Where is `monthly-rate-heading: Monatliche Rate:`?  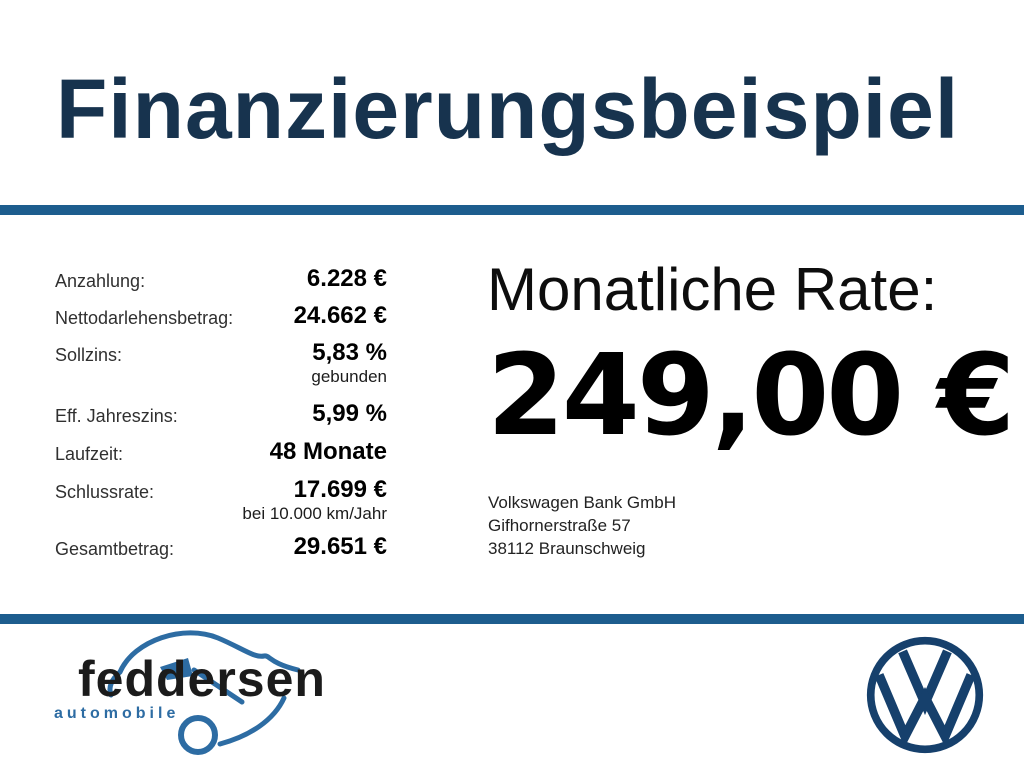 monthly-rate-heading: Monatliche Rate: is located at coordinates (712, 289).